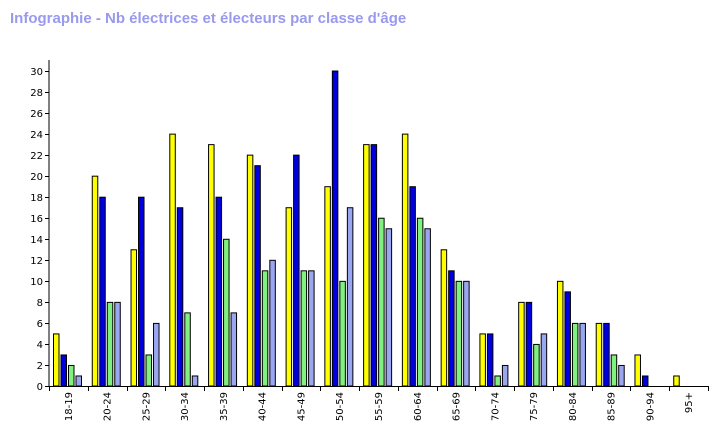  What do you see at coordinates (36, 219) in the screenshot?
I see `y-tick-label: 16` at bounding box center [36, 219].